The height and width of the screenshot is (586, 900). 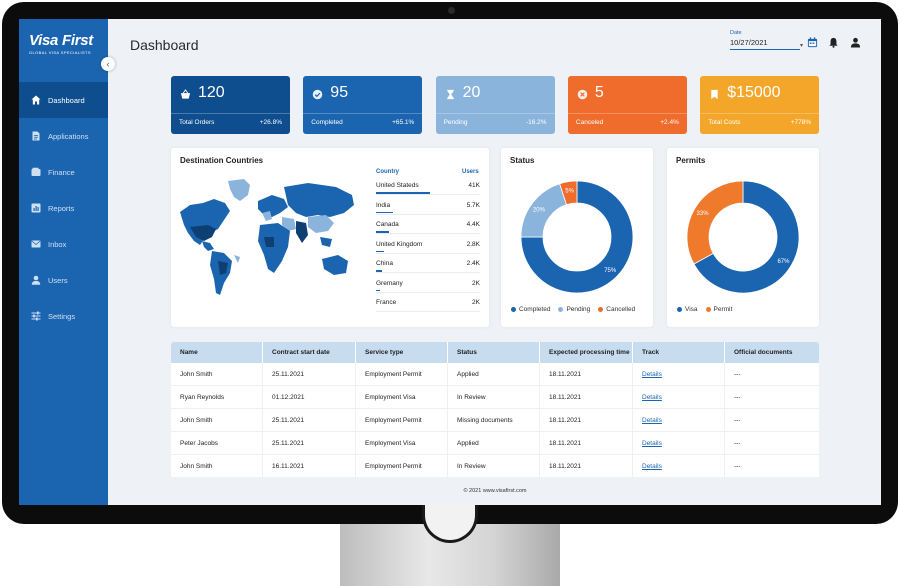 What do you see at coordinates (715, 222) in the screenshot?
I see `permits-slice-permit` at bounding box center [715, 222].